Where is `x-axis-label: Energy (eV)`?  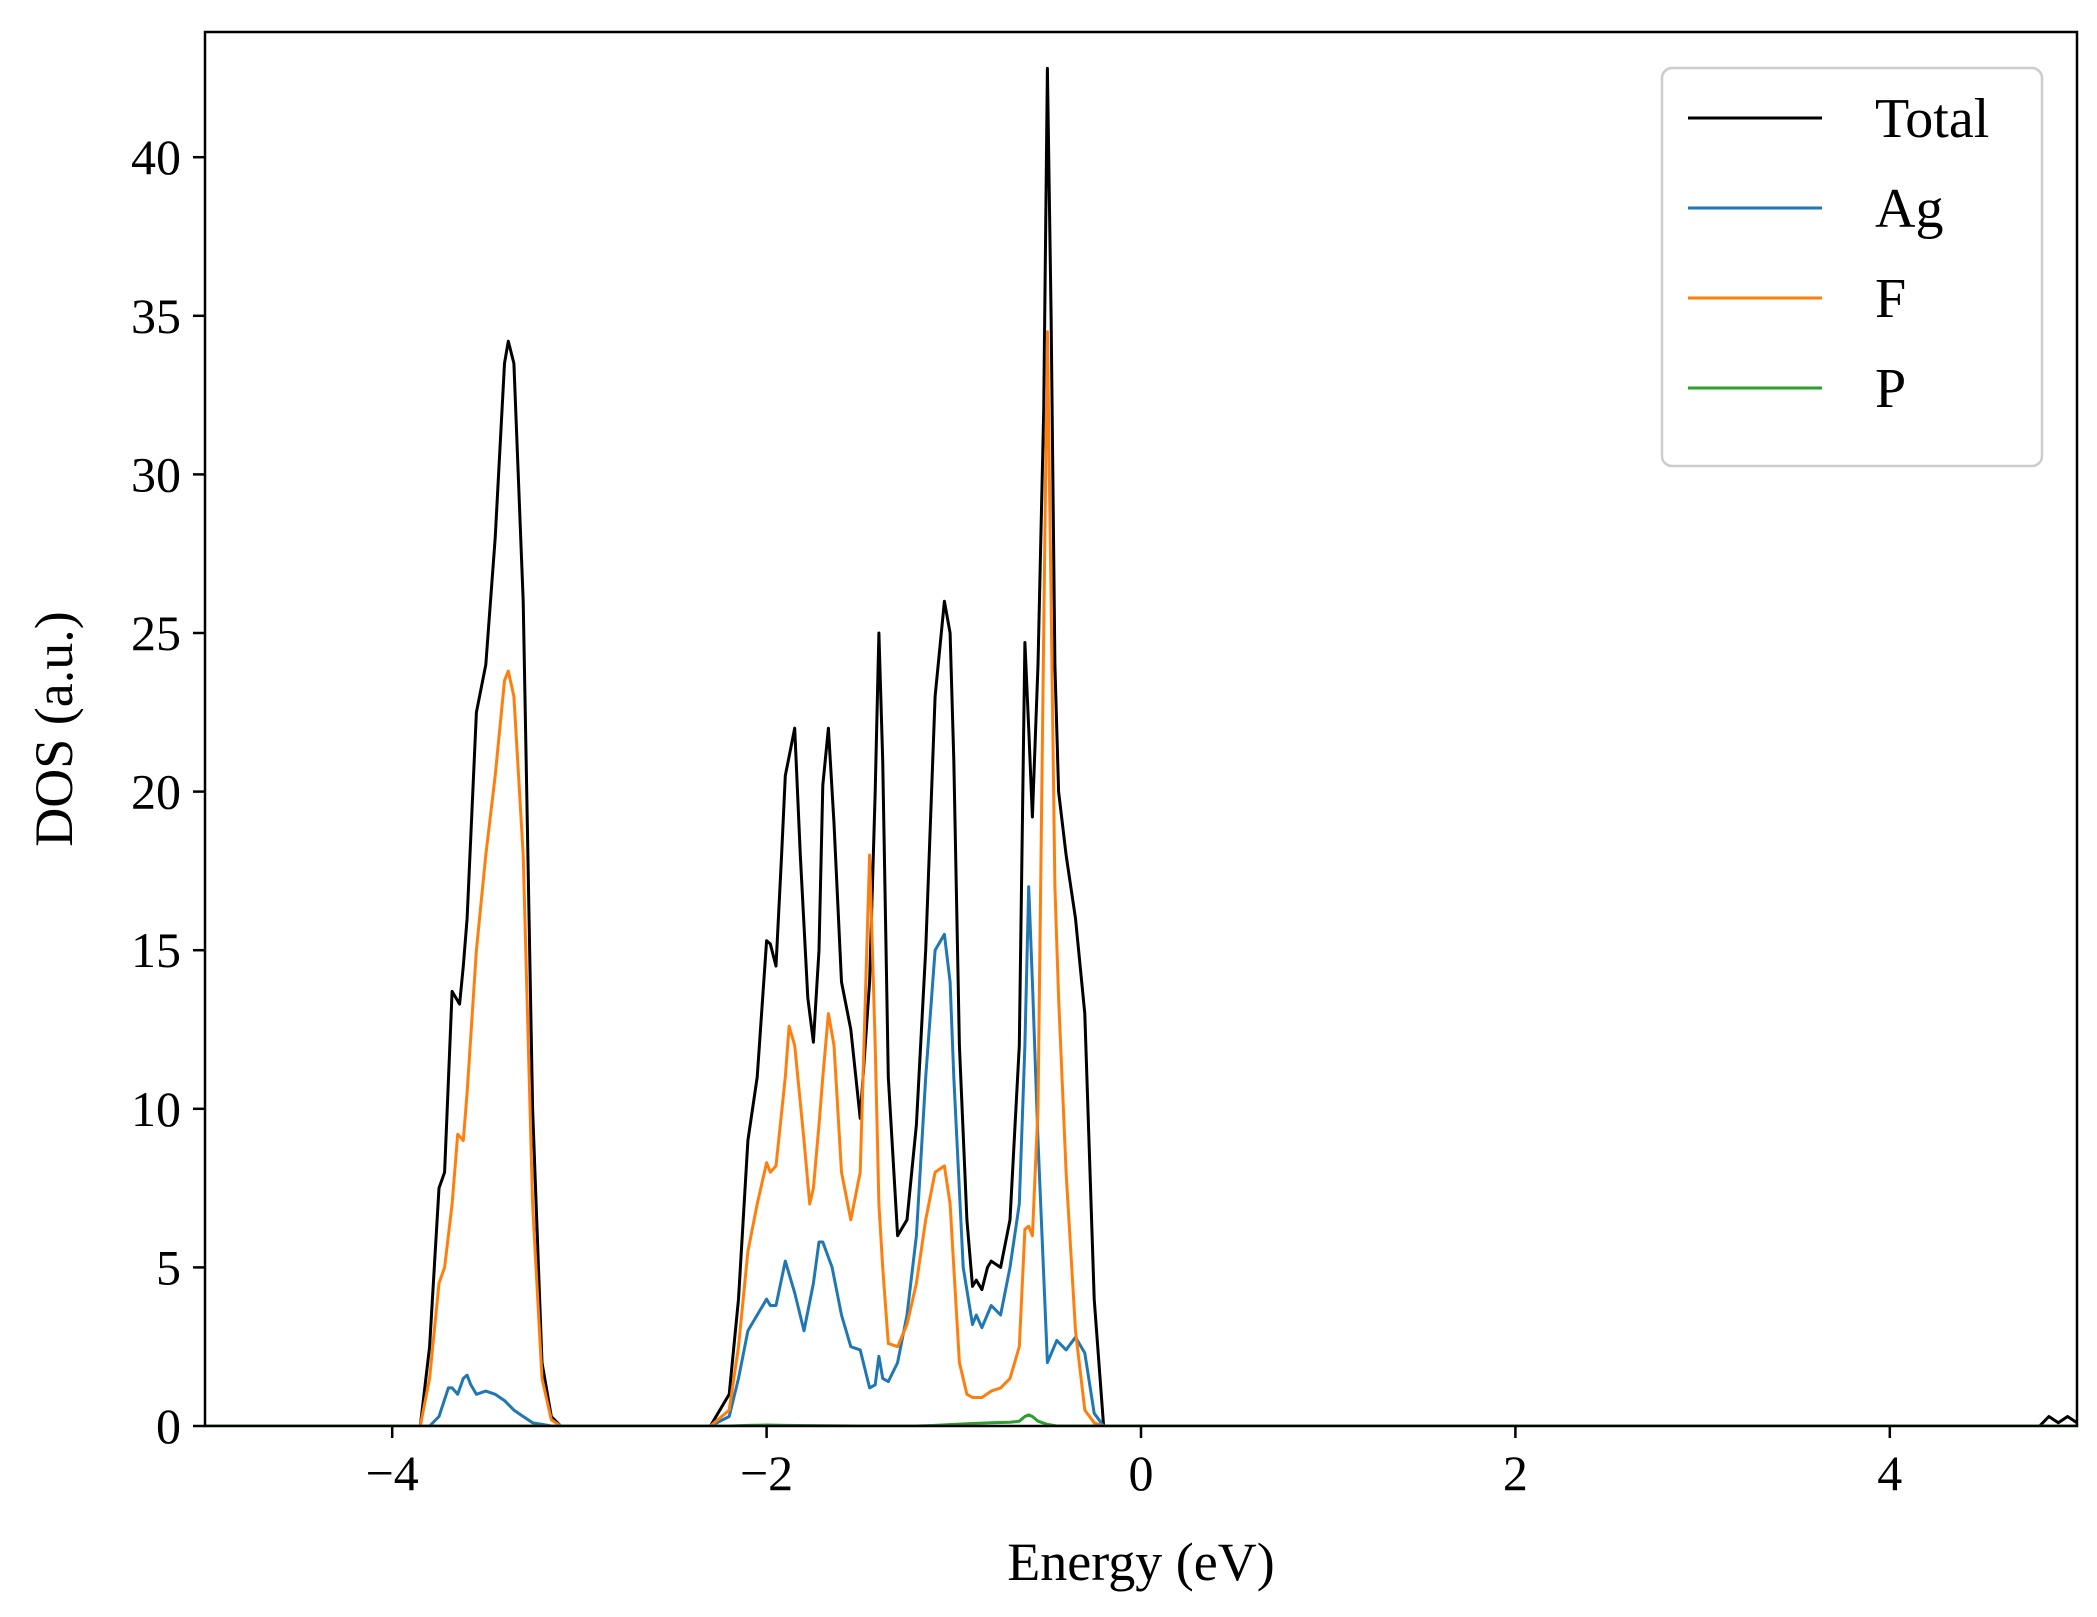
x-axis-label: Energy (eV) is located at coordinates (1140, 1562).